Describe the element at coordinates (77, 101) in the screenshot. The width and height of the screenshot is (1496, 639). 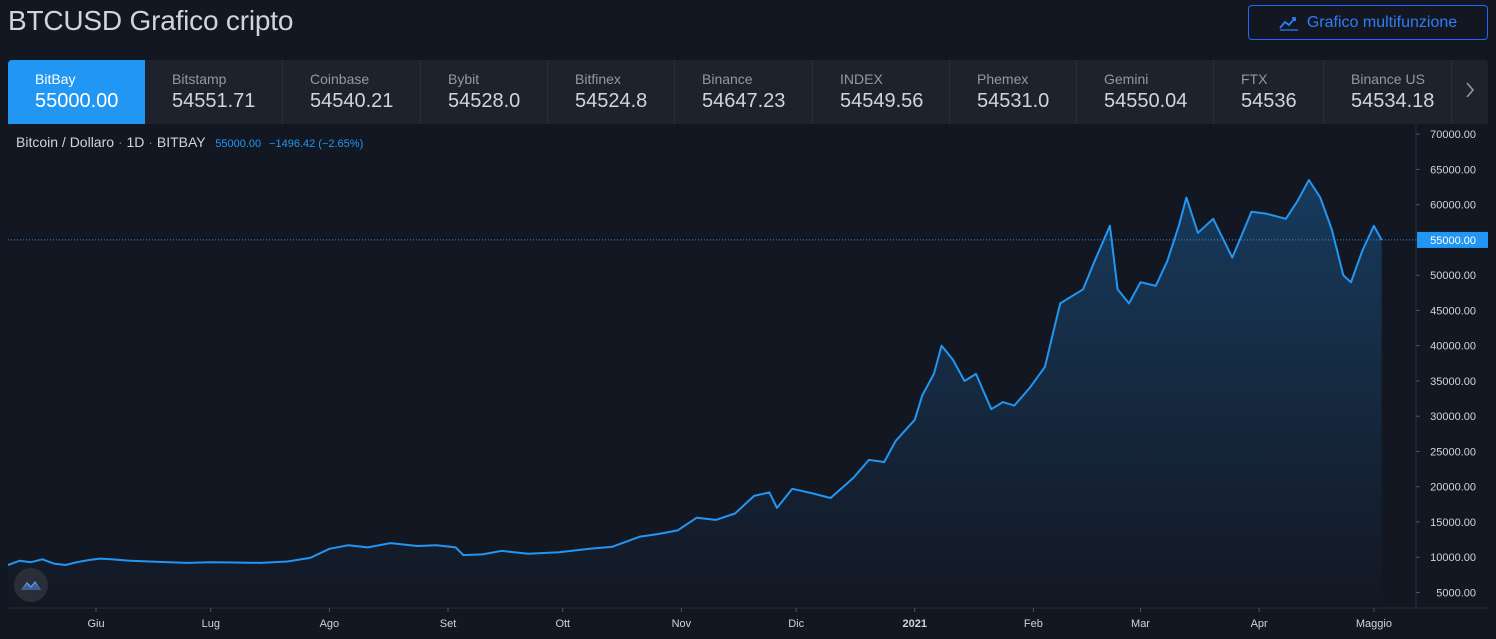
I see `exchange-price: 55000.00` at that location.